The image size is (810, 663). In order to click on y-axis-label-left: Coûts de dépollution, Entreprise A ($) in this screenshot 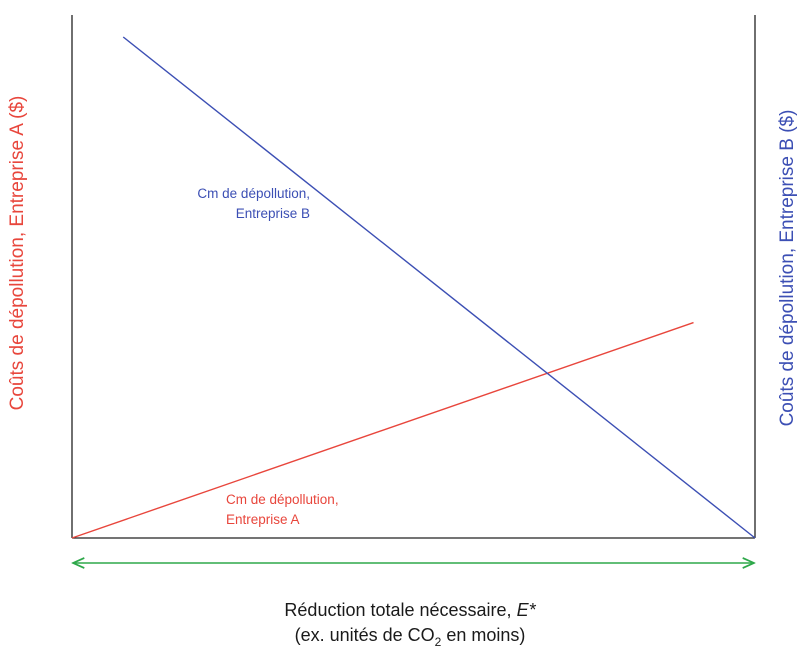, I will do `click(17, 253)`.